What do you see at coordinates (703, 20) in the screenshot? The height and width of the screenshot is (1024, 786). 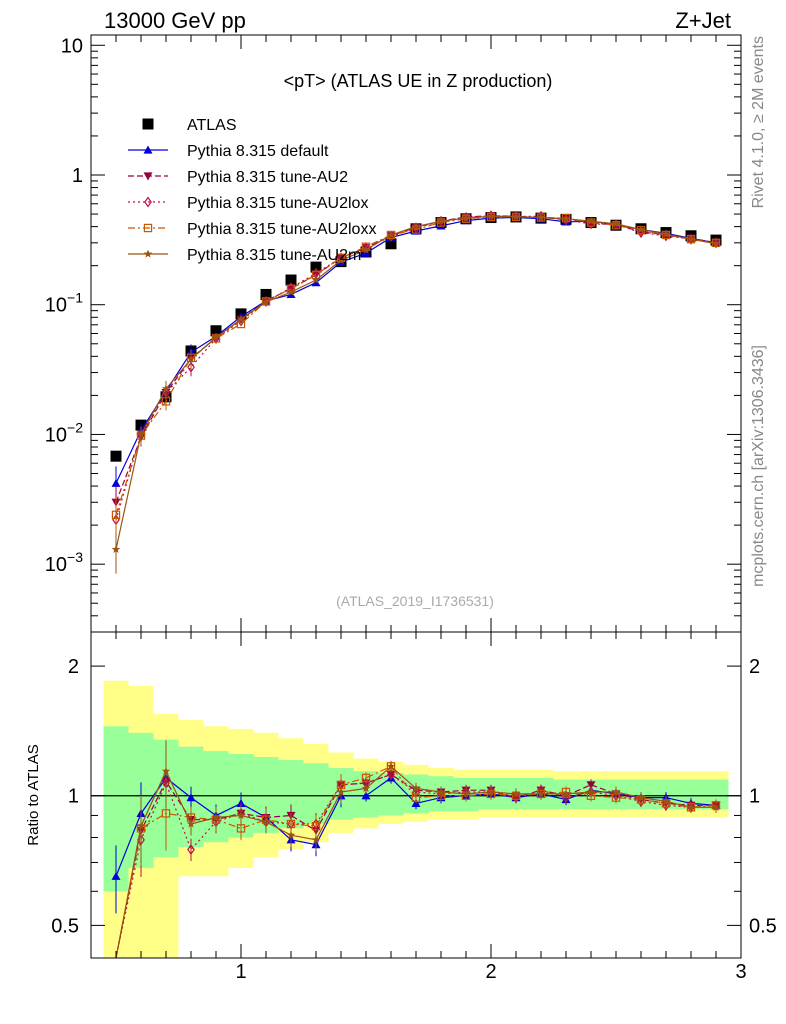 I see `process-label: Z+Jet` at bounding box center [703, 20].